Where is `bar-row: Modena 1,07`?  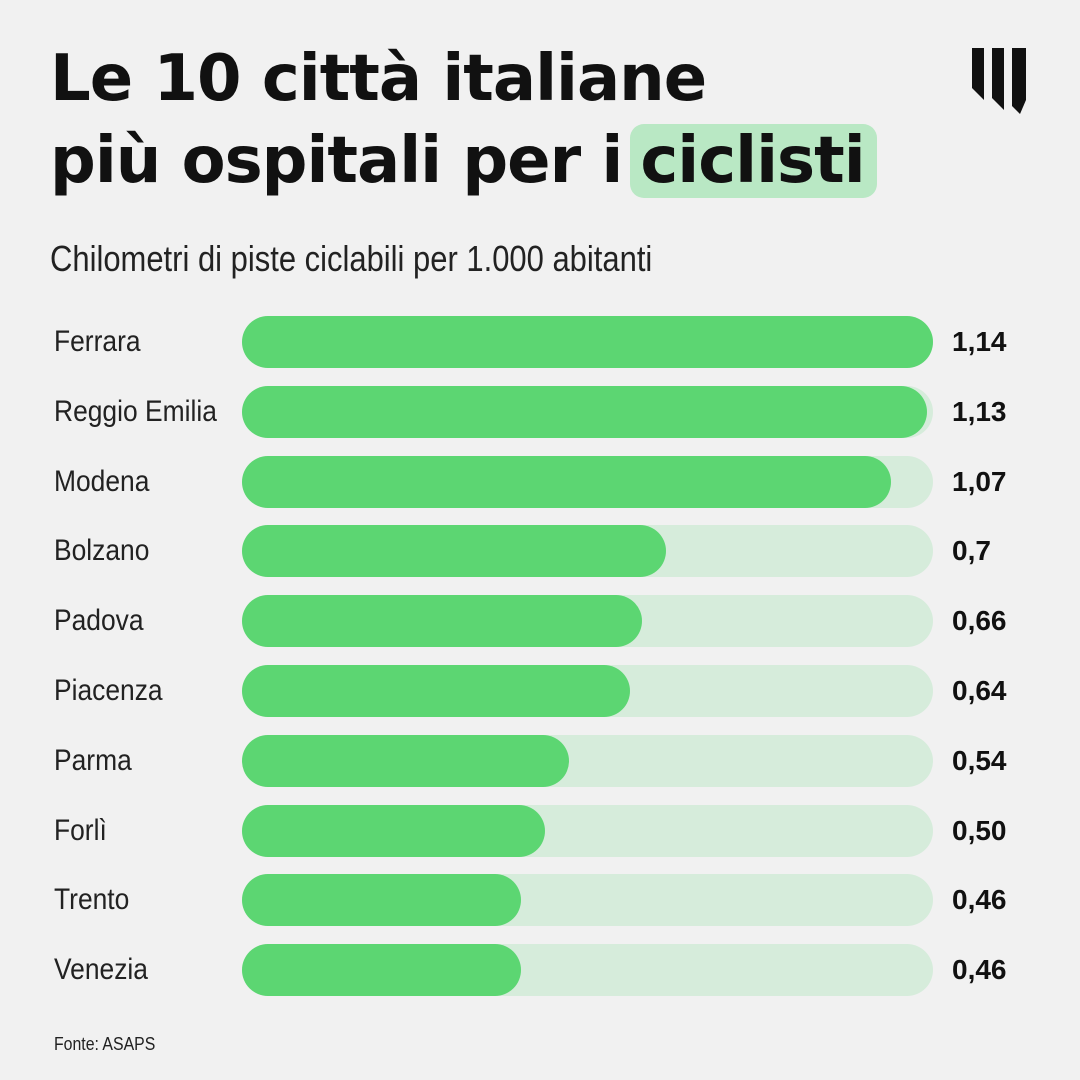
bar-row: Modena 1,07 is located at coordinates (540, 482).